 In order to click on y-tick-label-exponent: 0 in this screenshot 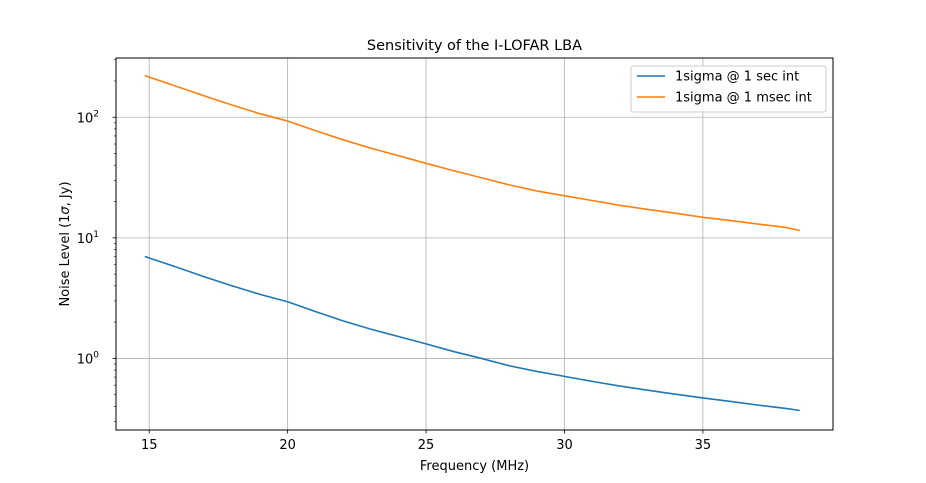, I will do `click(96, 355)`.